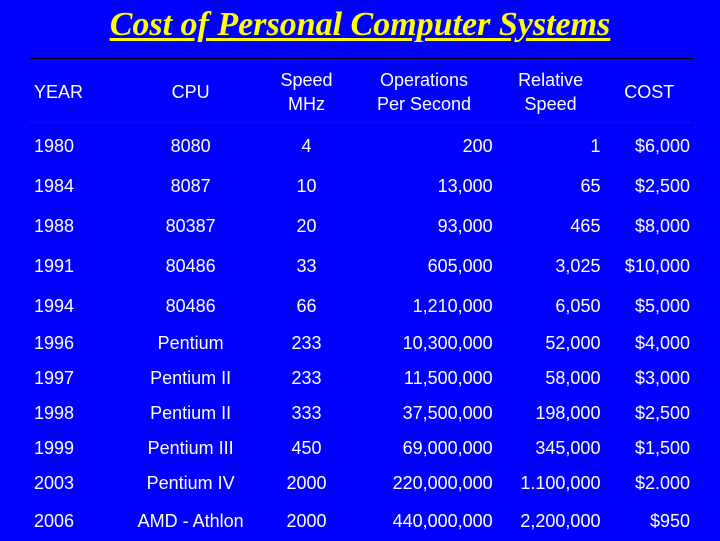 This screenshot has width=720, height=541. I want to click on cell-relative: 198,000, so click(551, 413).